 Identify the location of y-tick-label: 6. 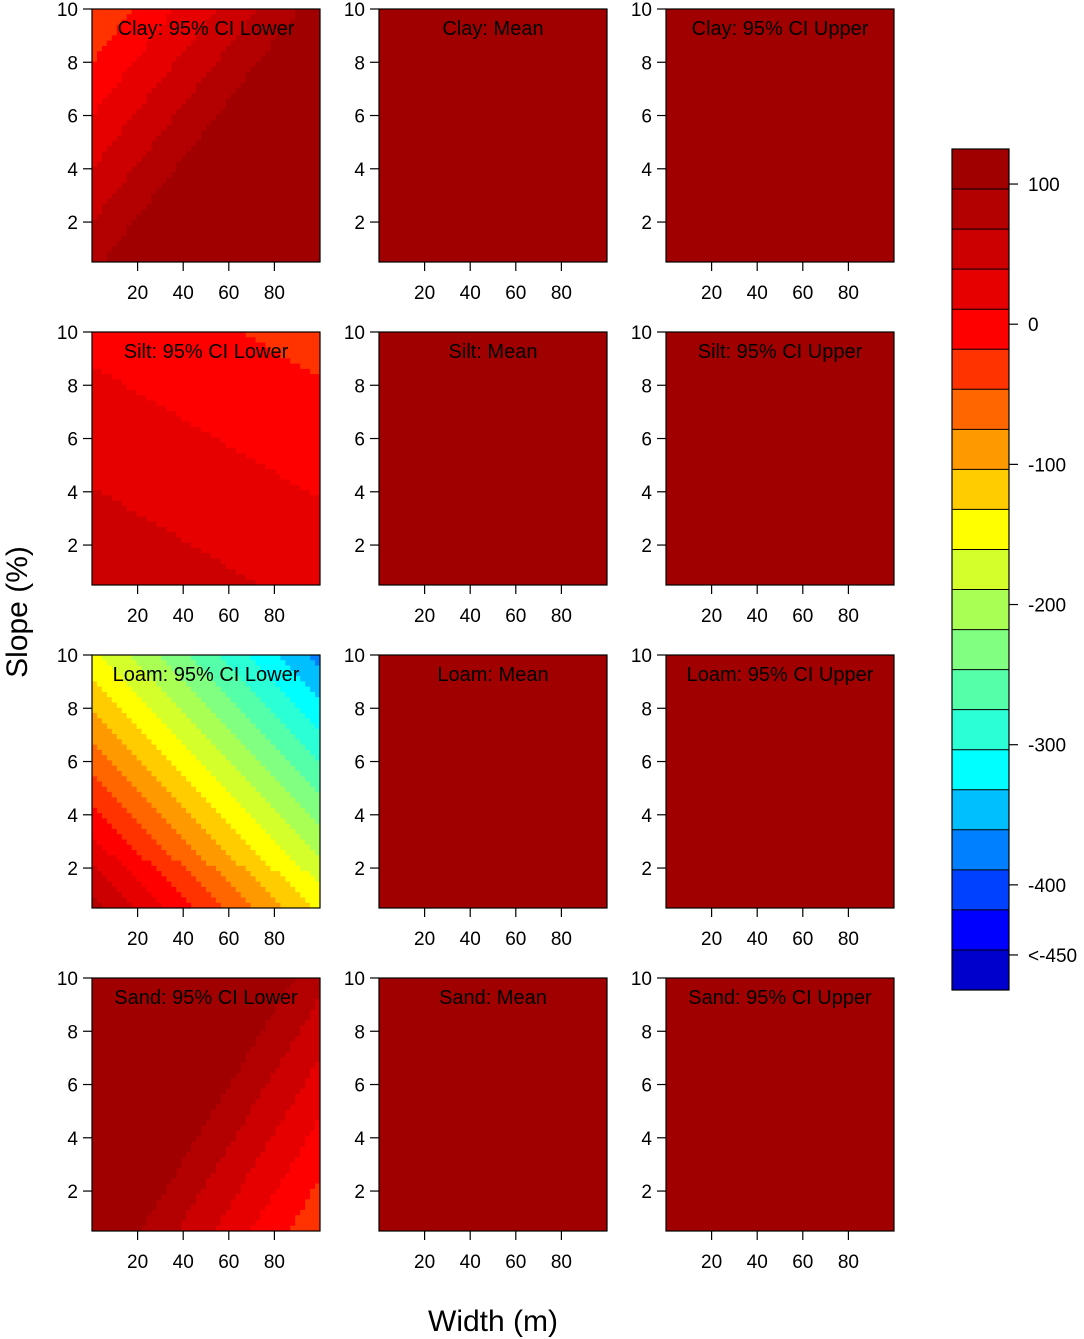
(72, 117).